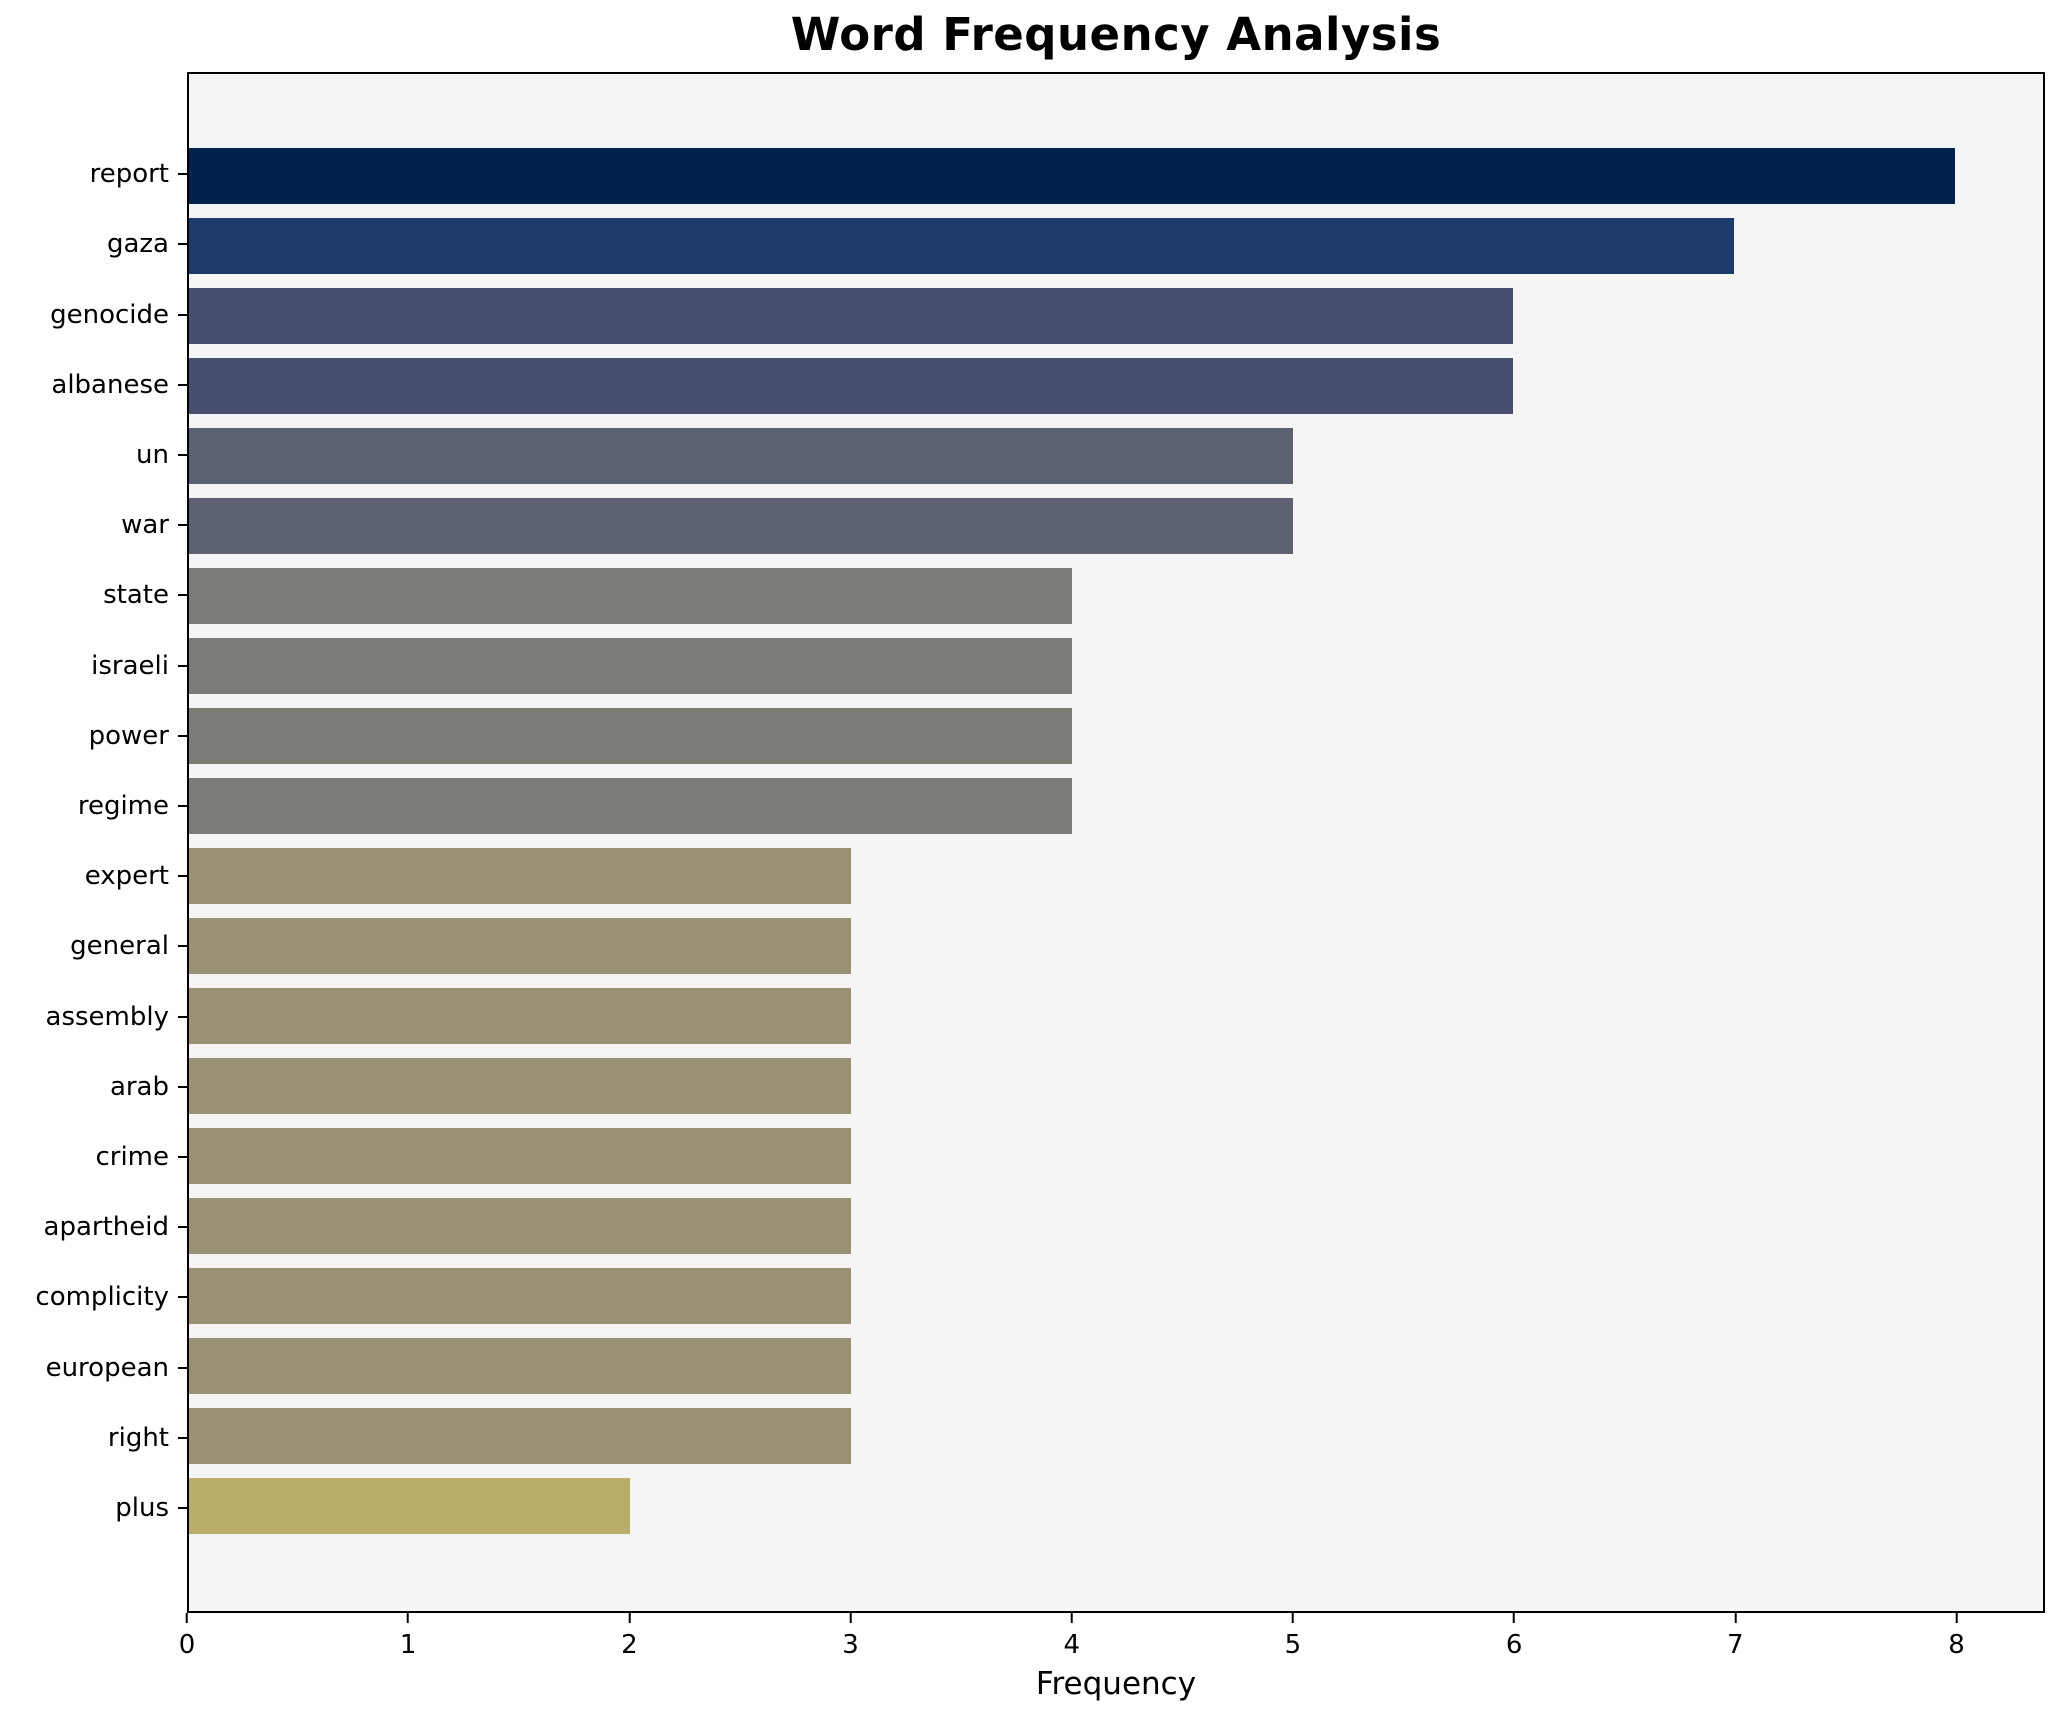 This screenshot has height=1722, width=2065. I want to click on y-tick-row: state, so click(93, 595).